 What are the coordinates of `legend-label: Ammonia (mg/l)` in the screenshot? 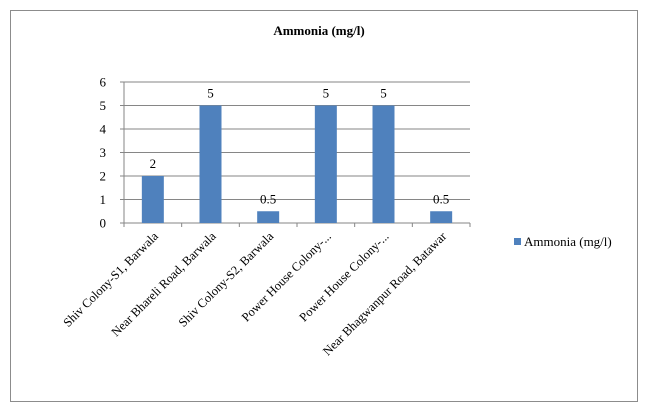 It's located at (568, 241).